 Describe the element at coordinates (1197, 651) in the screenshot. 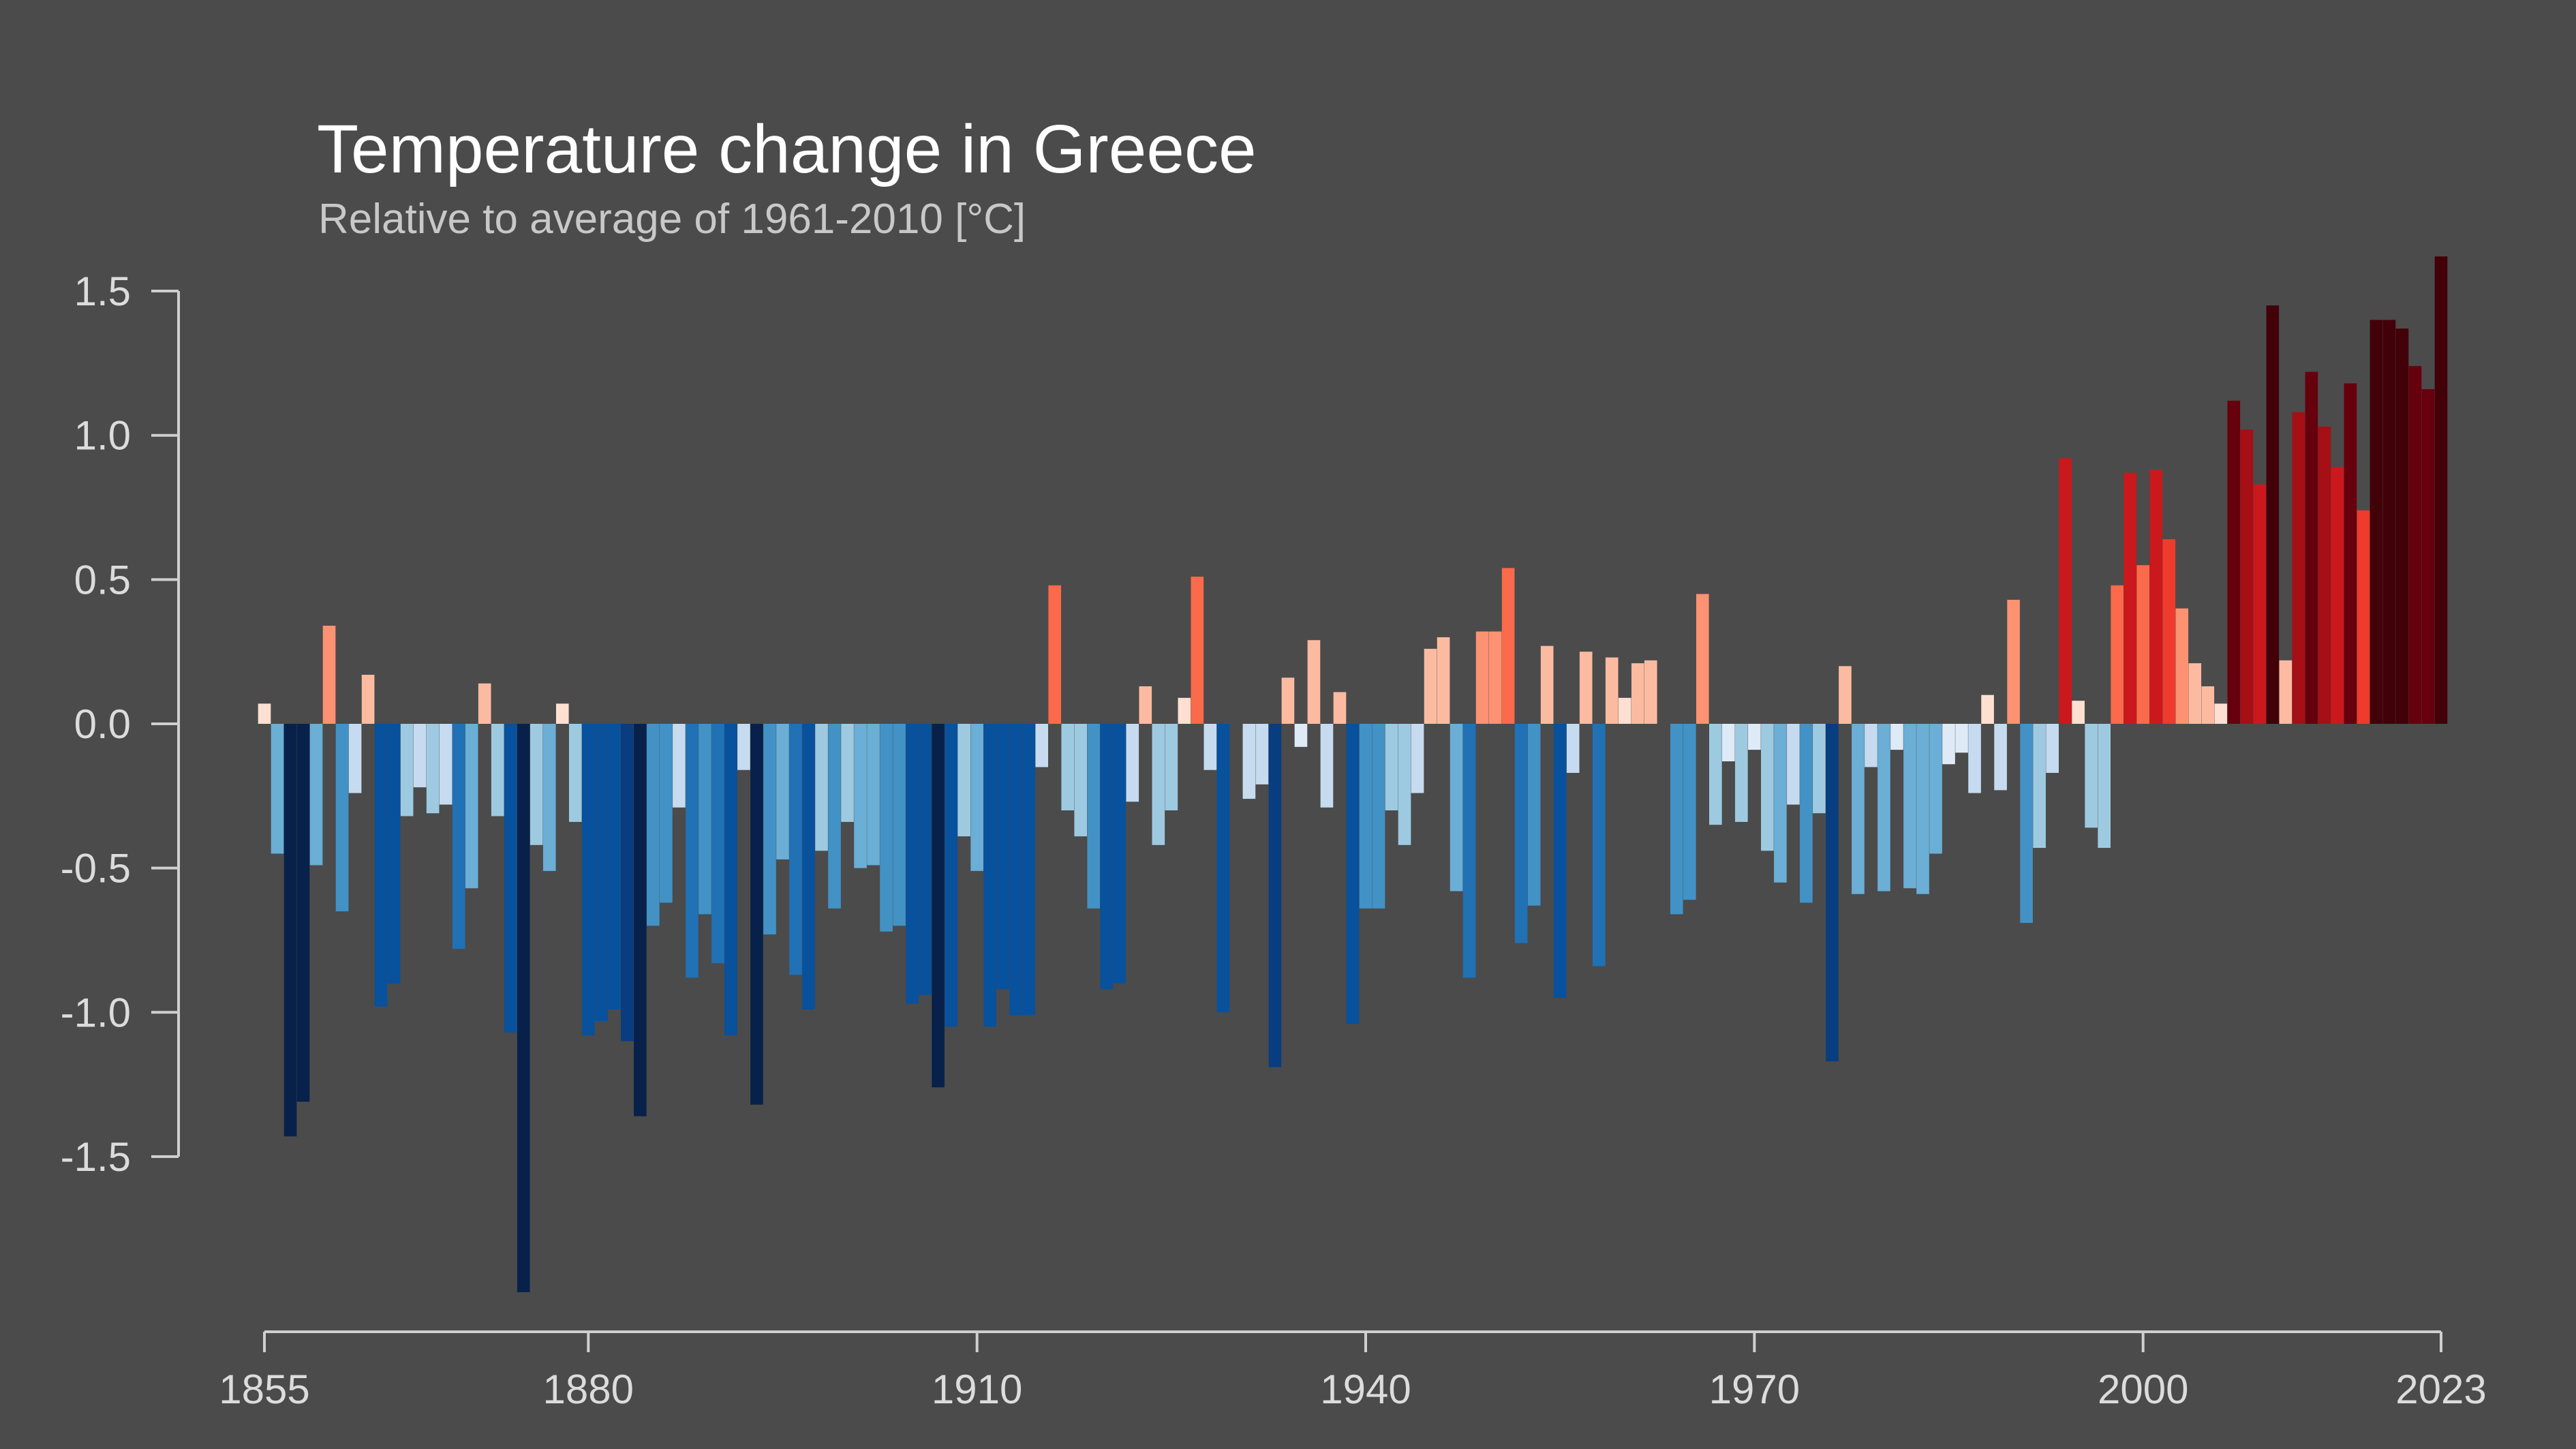

I see `bar-1927` at that location.